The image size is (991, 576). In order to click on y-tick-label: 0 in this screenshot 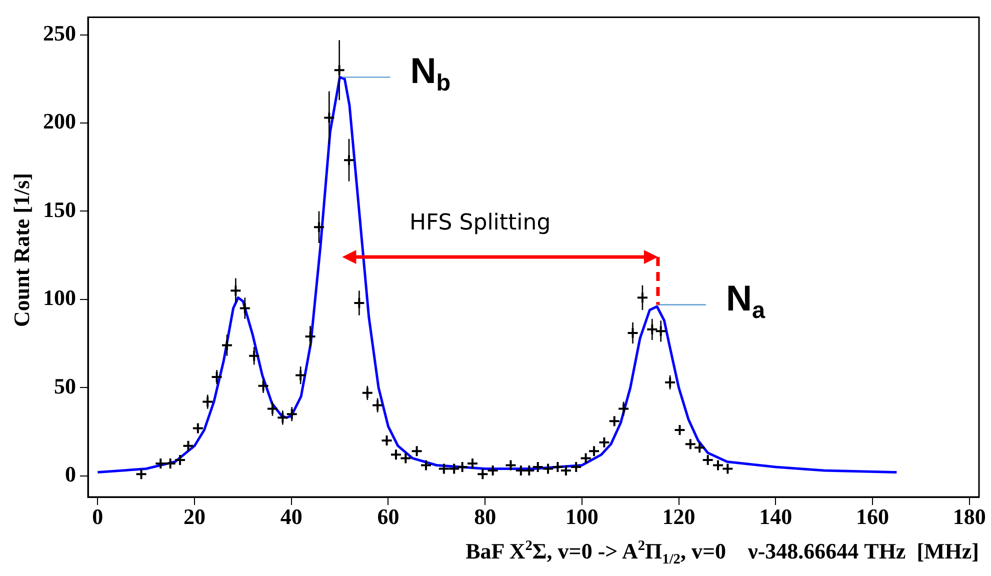, I will do `click(70, 474)`.